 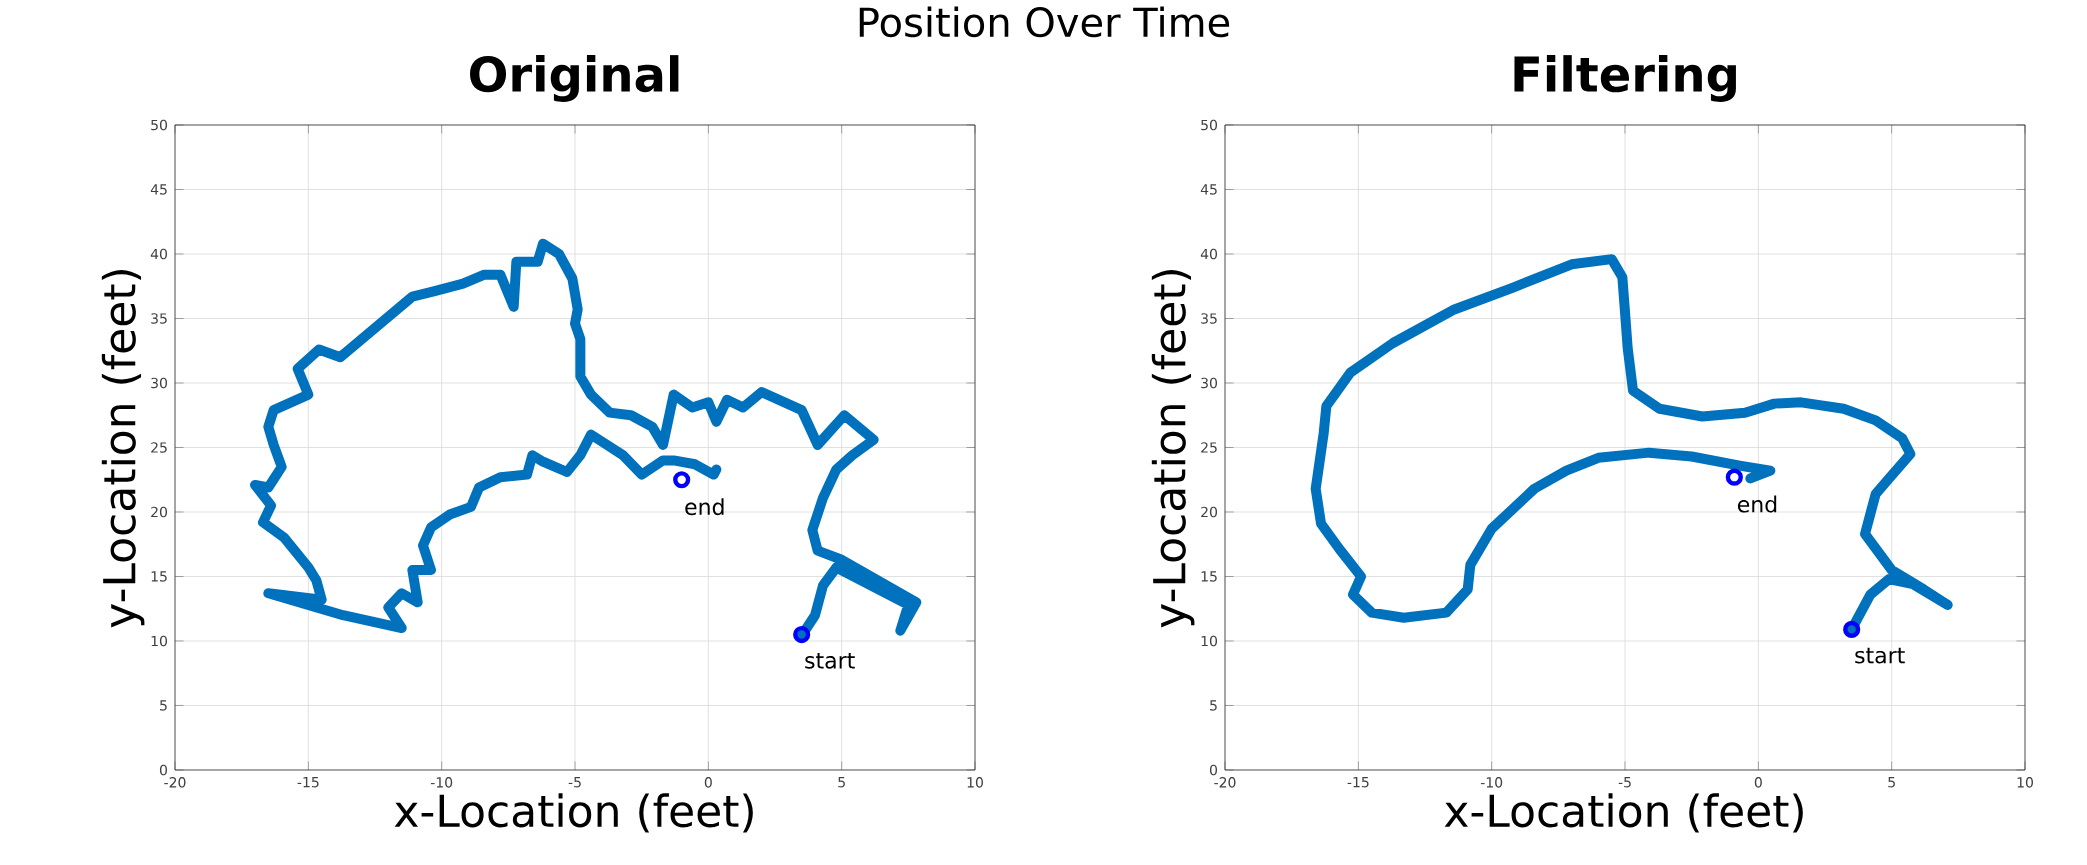 I want to click on text: Position Over Time, so click(x=1044, y=22).